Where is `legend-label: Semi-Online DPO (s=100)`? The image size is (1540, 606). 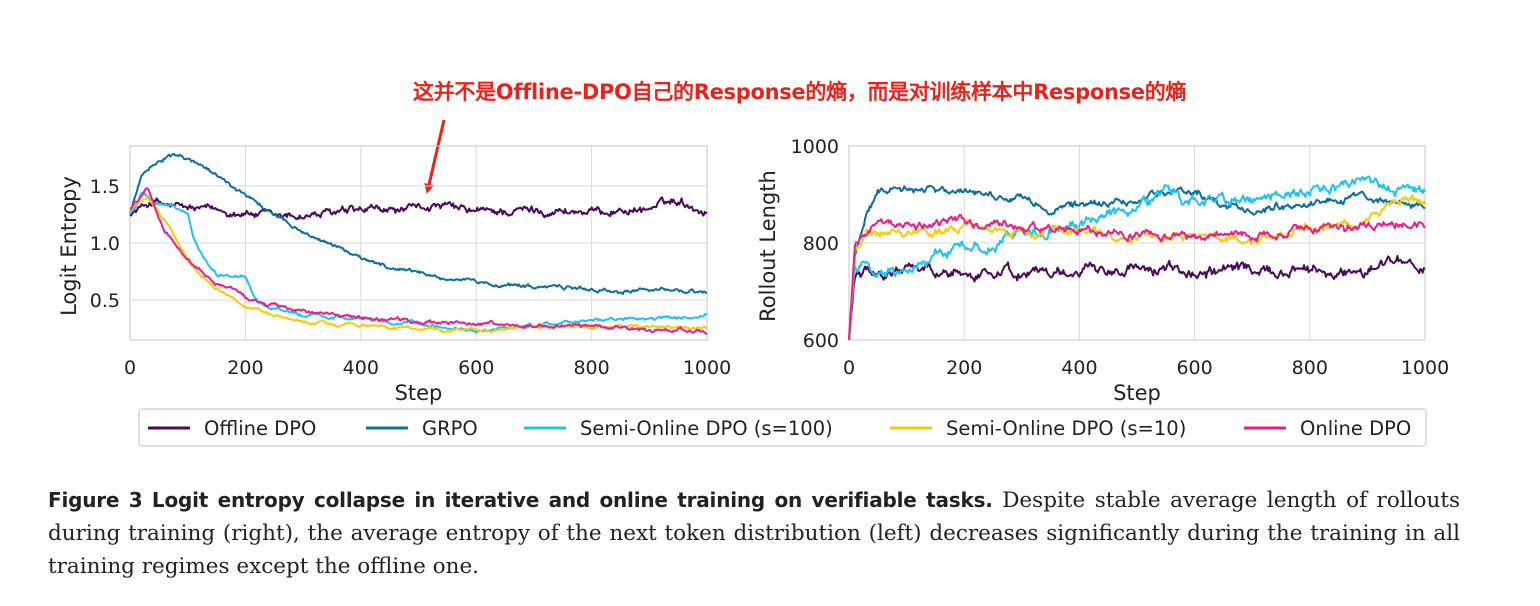
legend-label: Semi-Online DPO (s=100) is located at coordinates (706, 428).